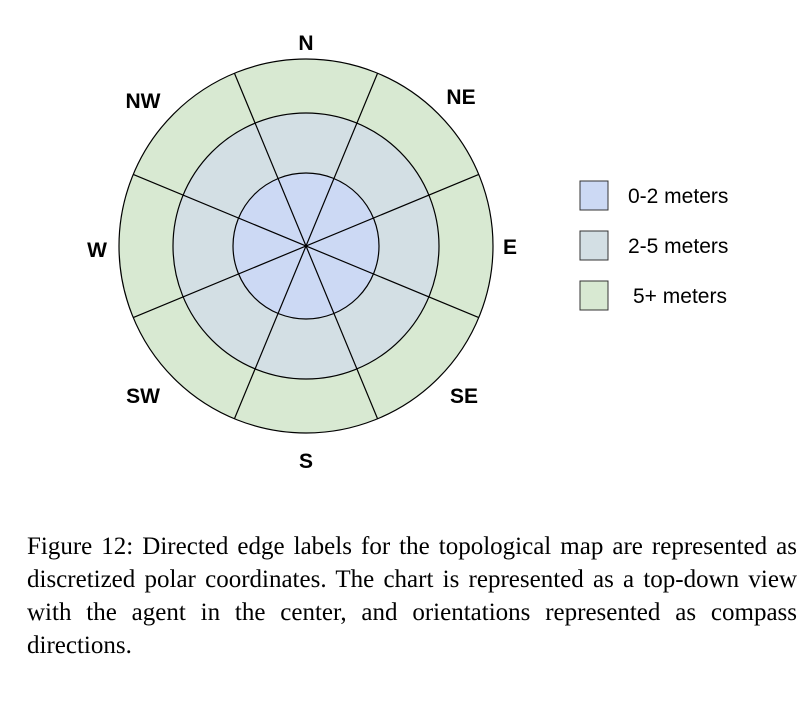  Describe the element at coordinates (594, 295) in the screenshot. I see `legend-swatch-5plus-meters` at that location.